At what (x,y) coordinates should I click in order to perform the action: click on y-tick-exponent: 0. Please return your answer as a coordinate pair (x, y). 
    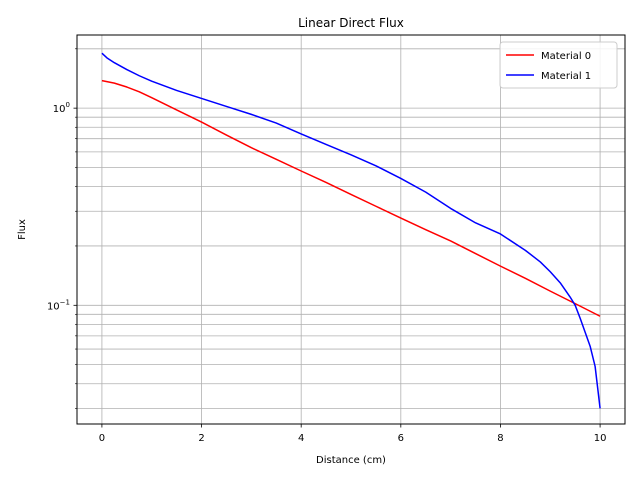
    Looking at the image, I should click on (68, 105).